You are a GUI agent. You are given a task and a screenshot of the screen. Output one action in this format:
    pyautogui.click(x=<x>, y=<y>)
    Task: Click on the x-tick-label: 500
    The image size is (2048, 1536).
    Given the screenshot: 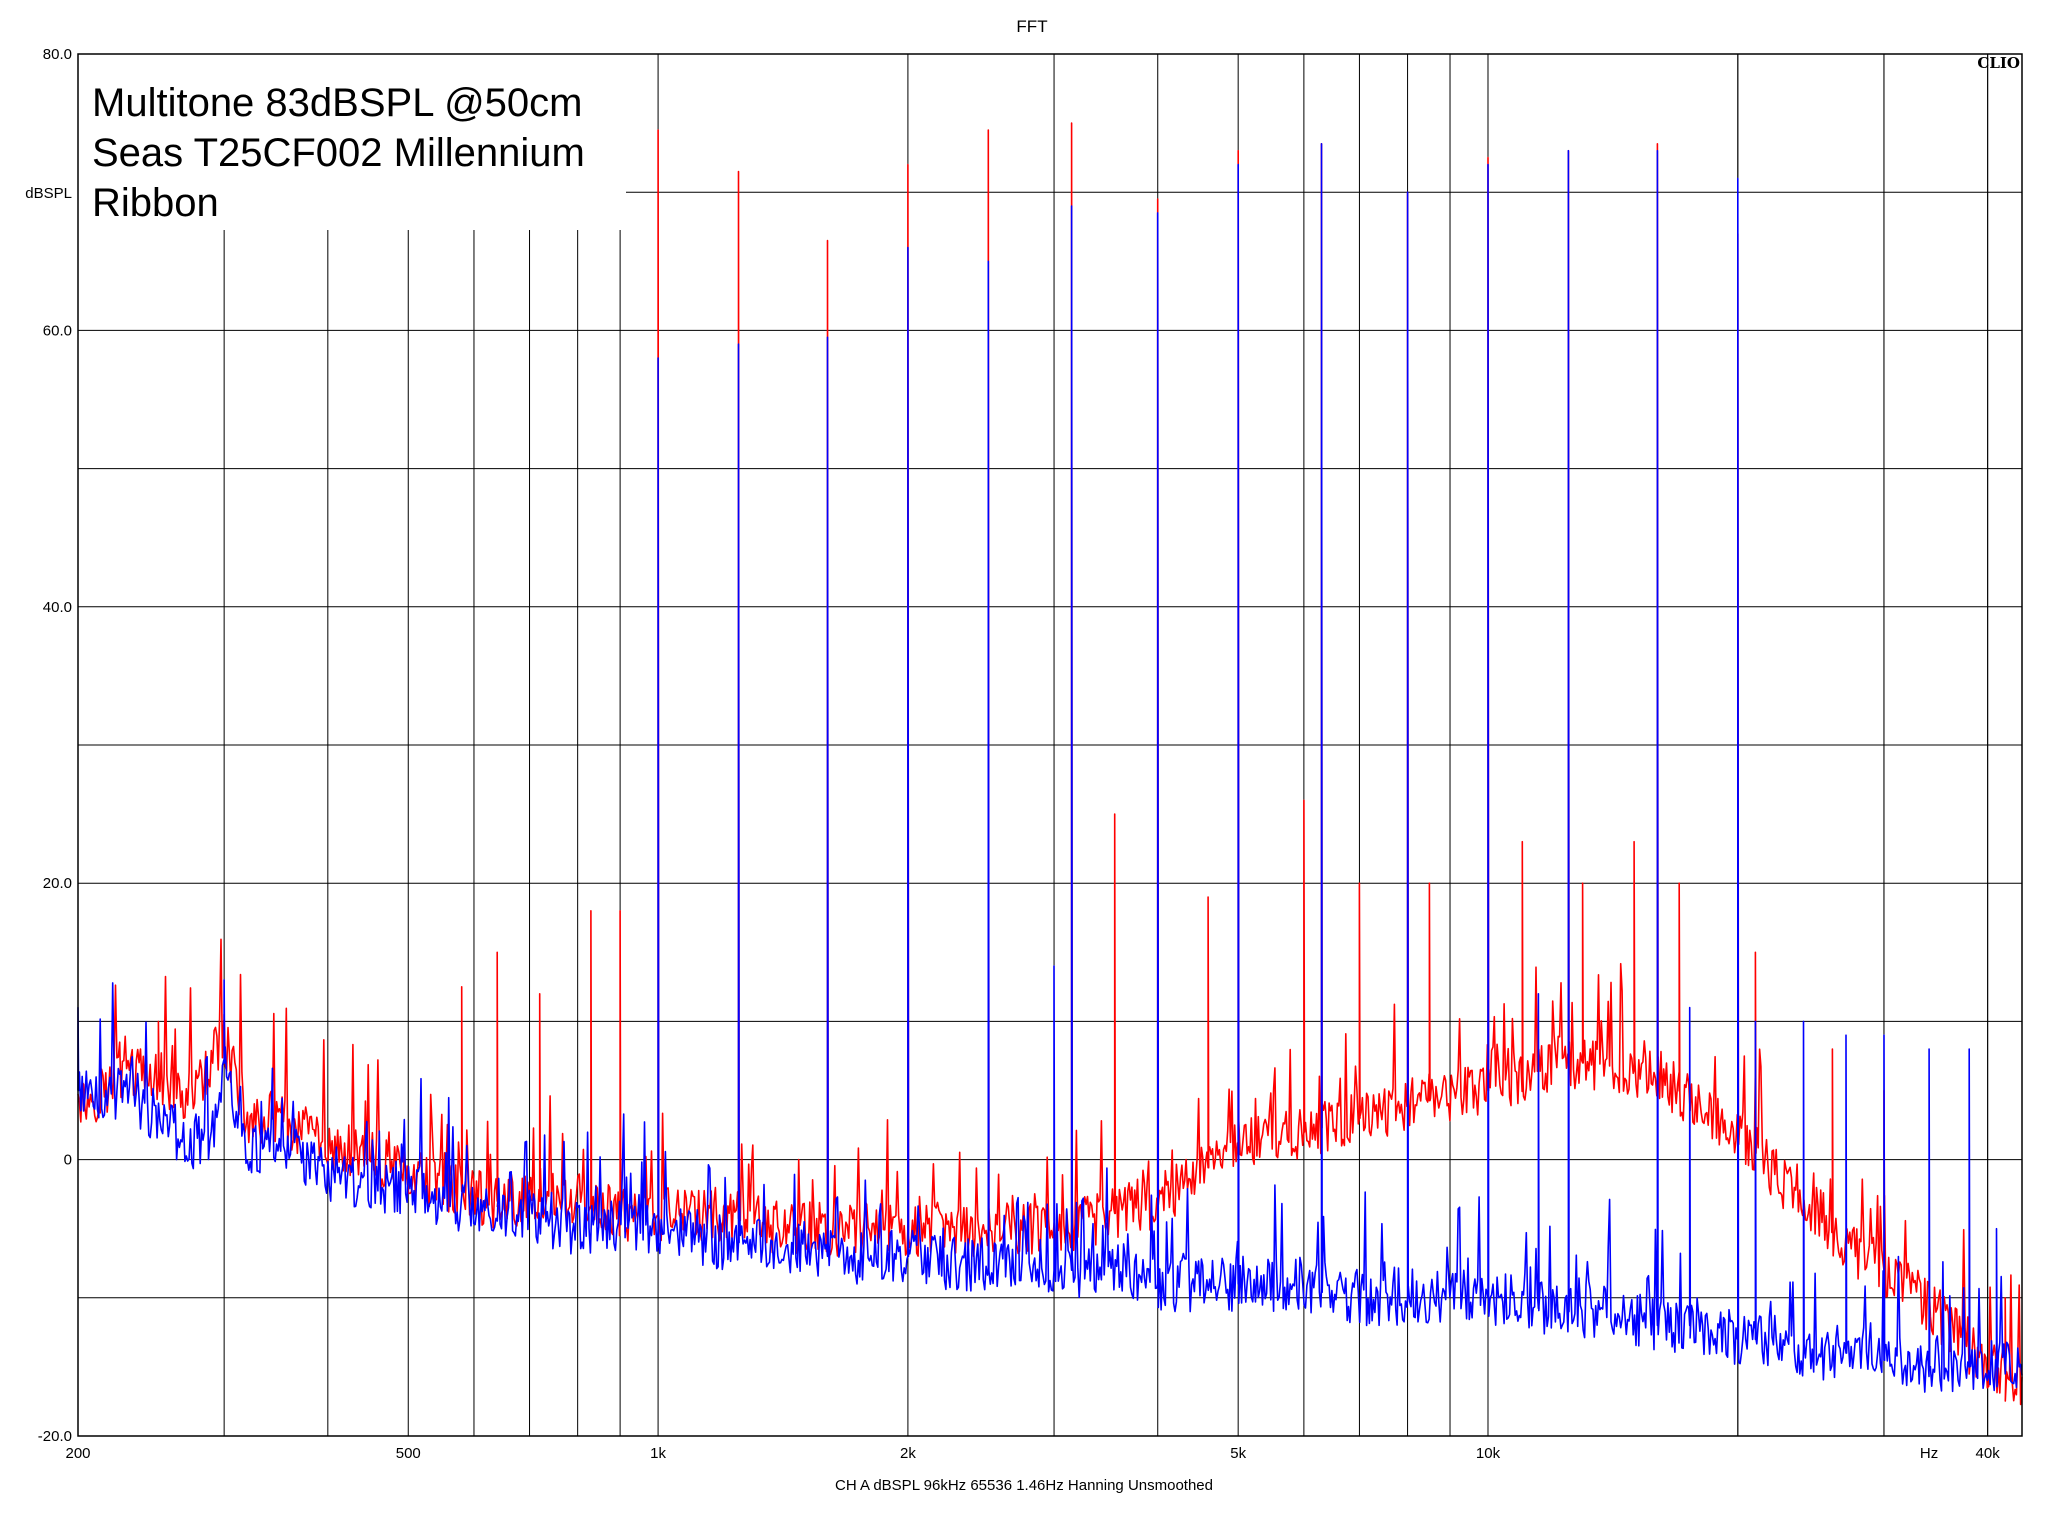 What is the action you would take?
    pyautogui.click(x=408, y=1453)
    